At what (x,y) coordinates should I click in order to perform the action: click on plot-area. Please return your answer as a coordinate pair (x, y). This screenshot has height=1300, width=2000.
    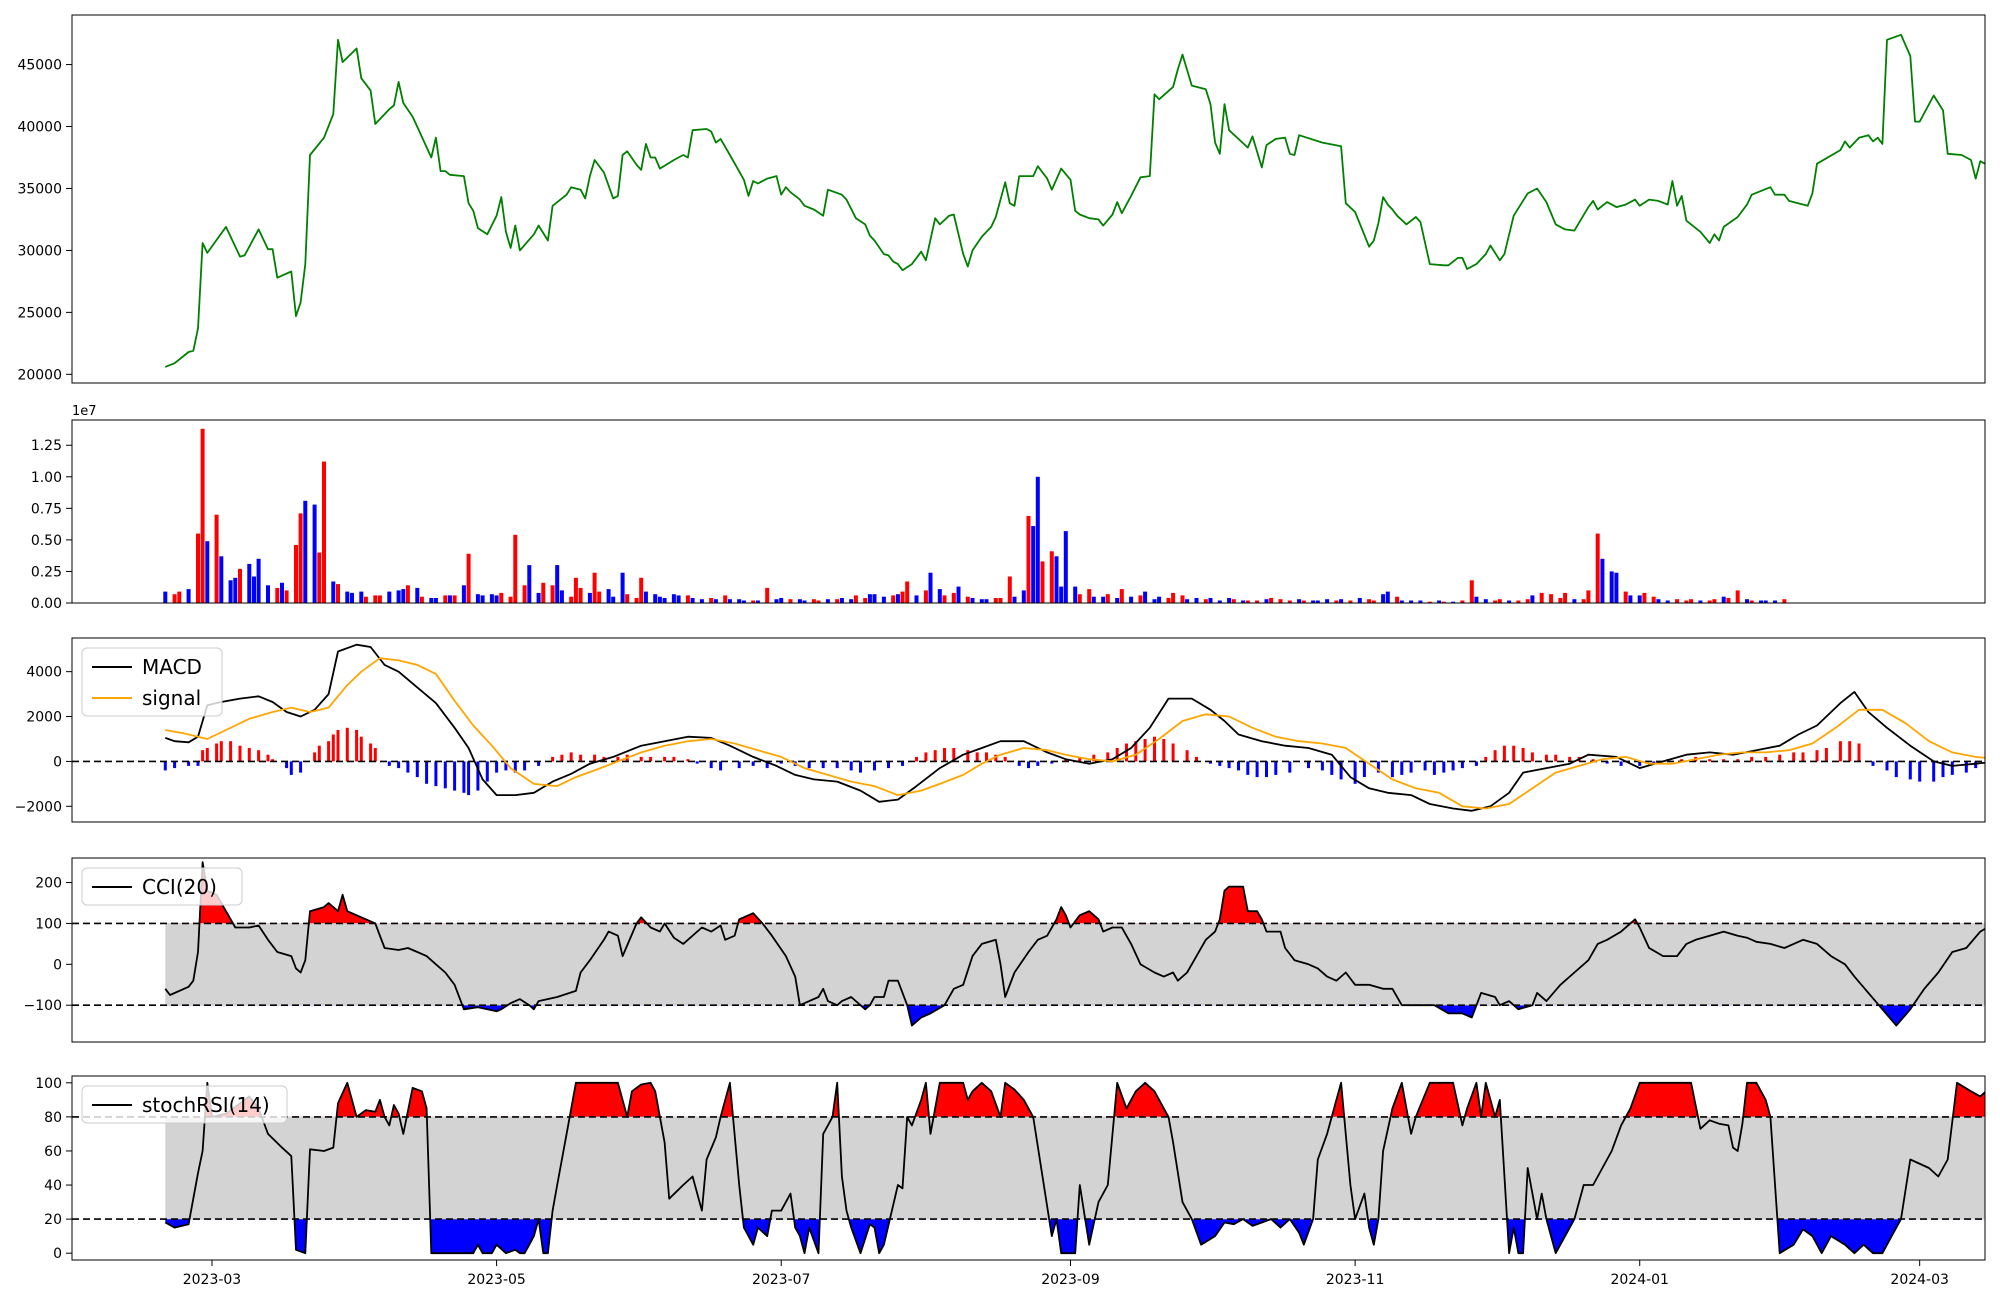
    Looking at the image, I should click on (975, 515).